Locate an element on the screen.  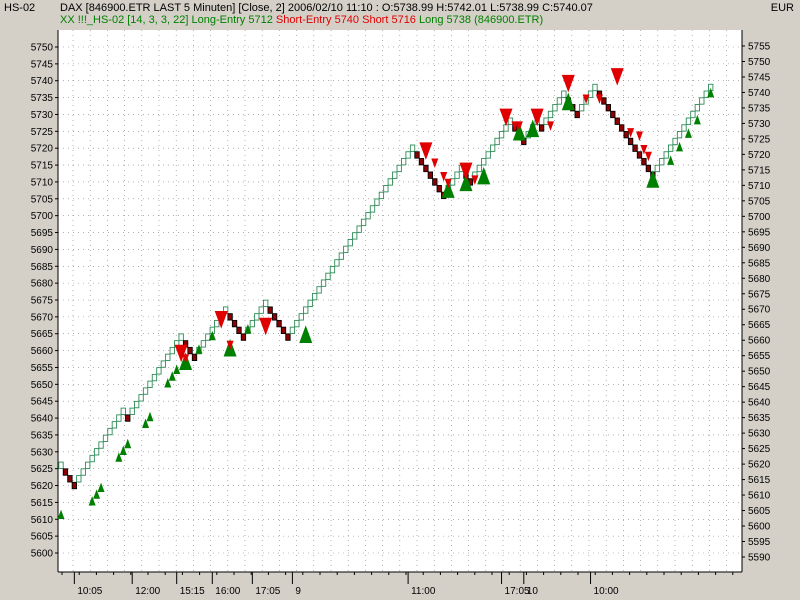
long-label: Long 5738 is located at coordinates (445, 20).